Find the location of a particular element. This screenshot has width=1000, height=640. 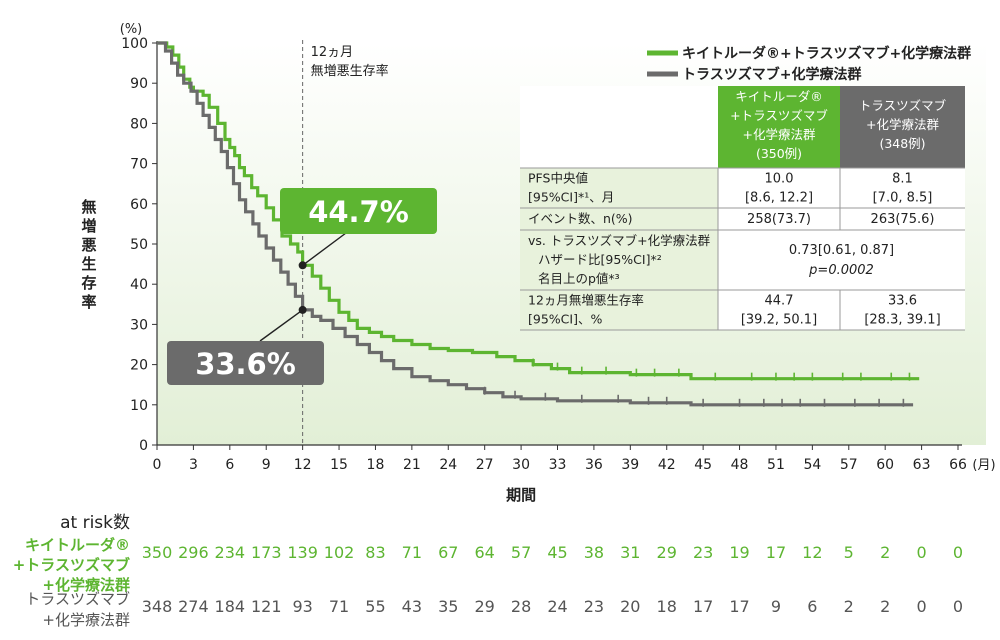

table-control-value: [7.0, 8.5] is located at coordinates (903, 198).